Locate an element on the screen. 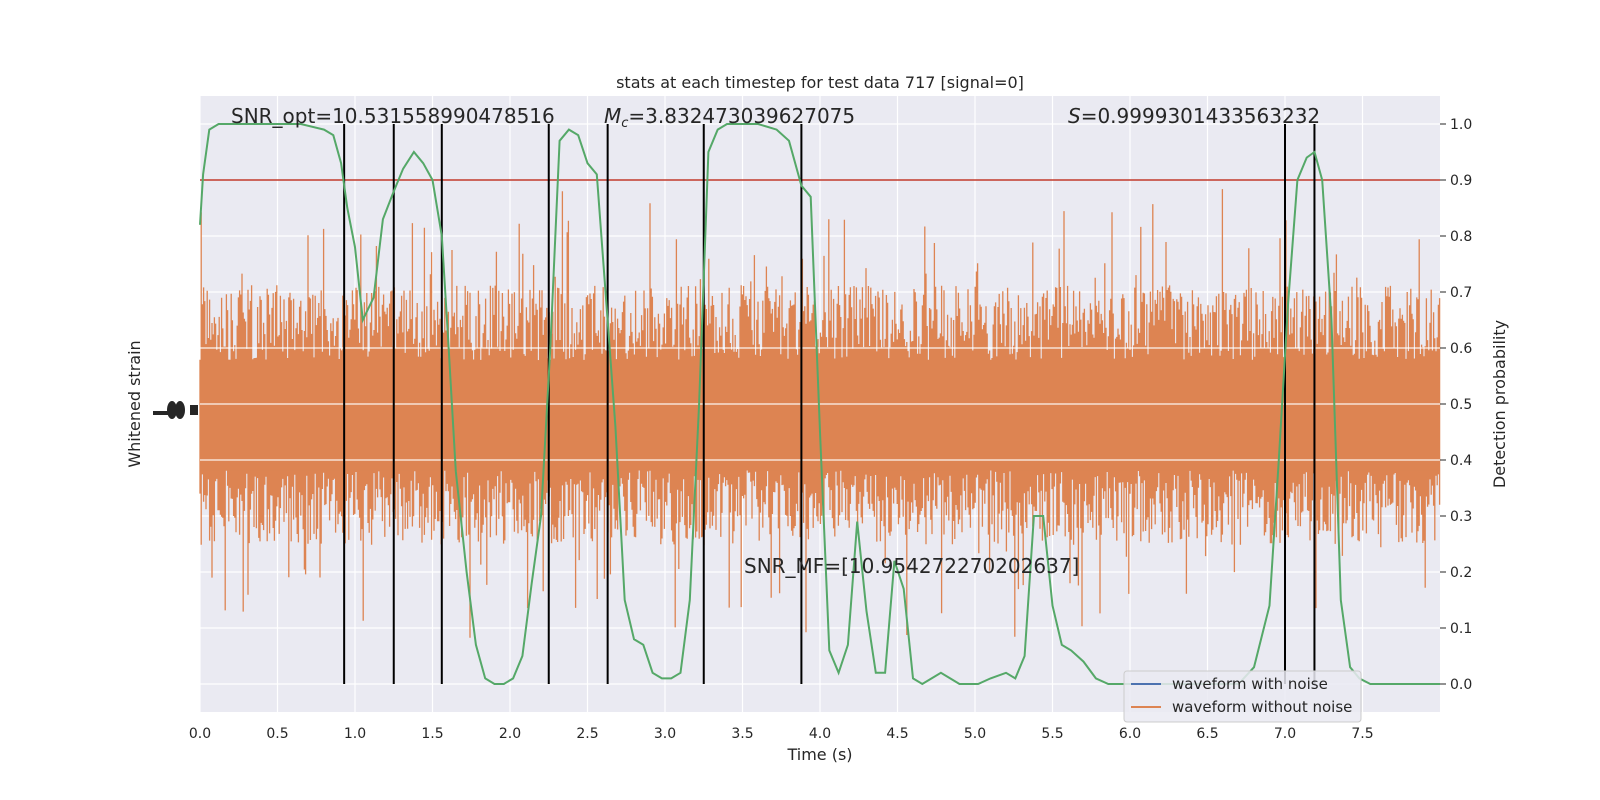  x-tick-label: 3.5 is located at coordinates (742, 734).